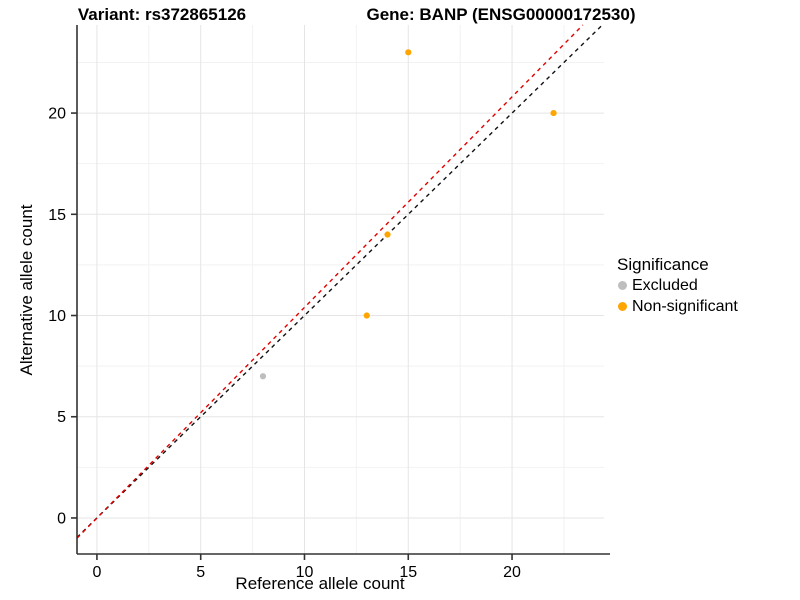 The image size is (800, 600). Describe the element at coordinates (663, 264) in the screenshot. I see `legend-title: Significance` at that location.